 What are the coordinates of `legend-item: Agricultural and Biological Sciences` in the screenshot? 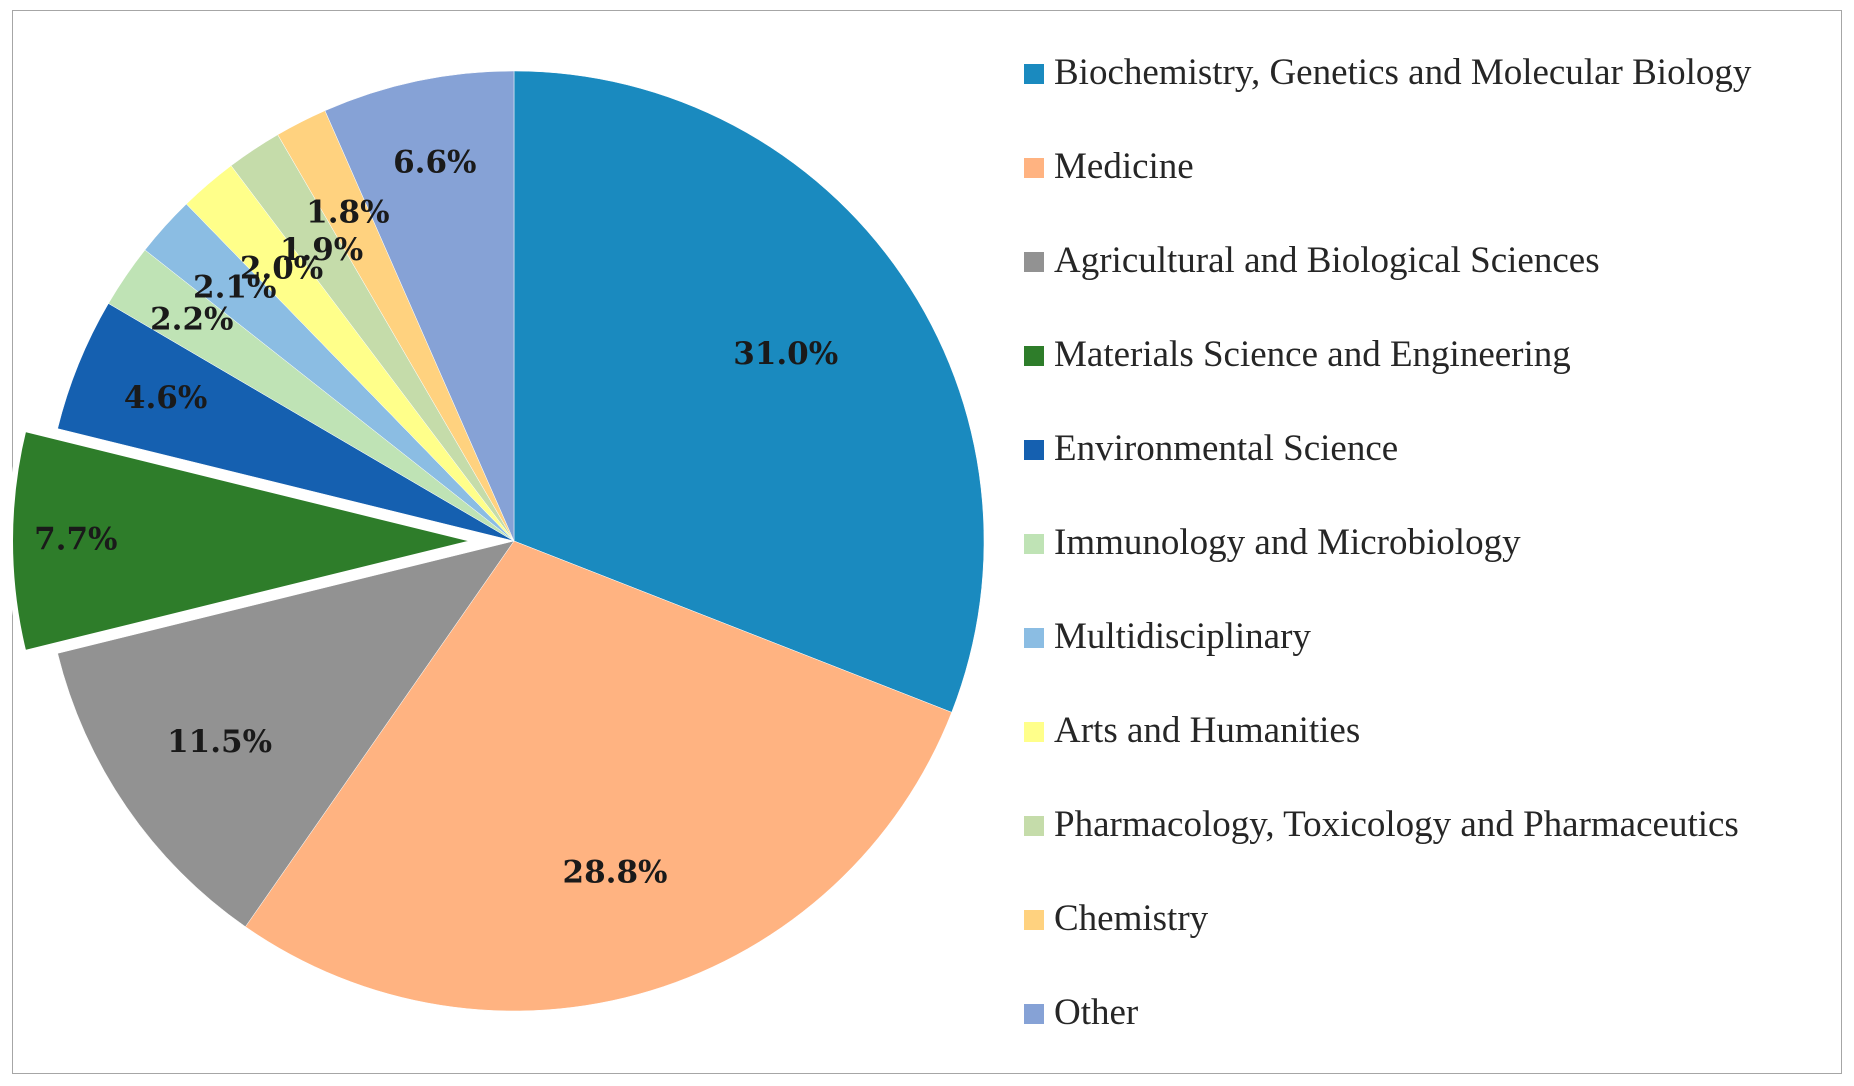 It's located at (1434, 285).